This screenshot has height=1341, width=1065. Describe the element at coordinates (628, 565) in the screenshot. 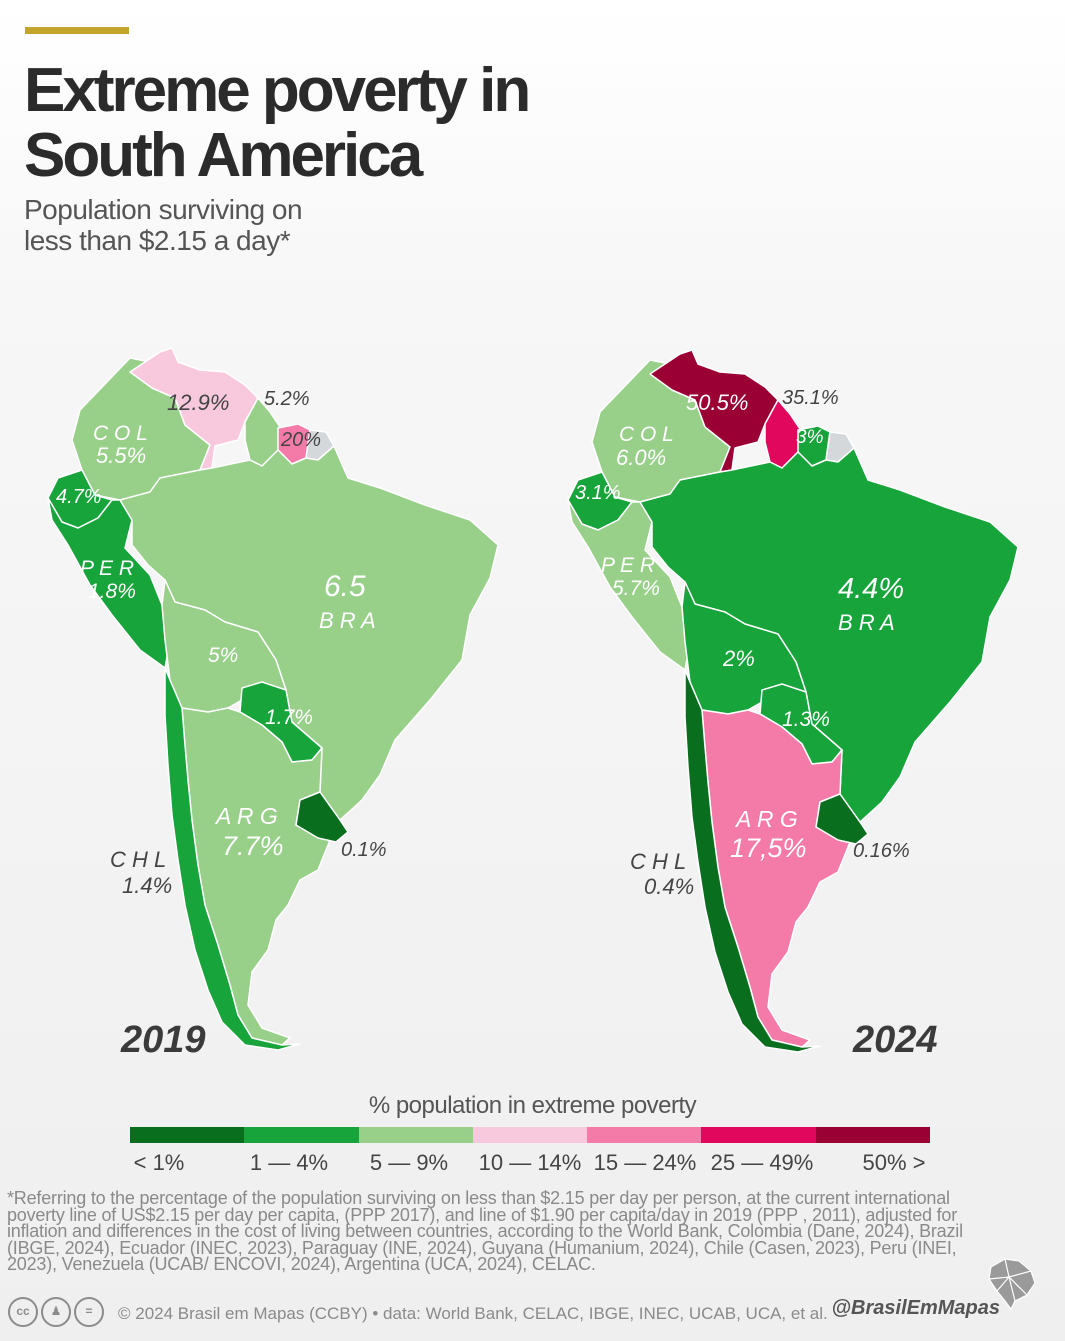

I see `label-2024-per-name: P E R` at that location.